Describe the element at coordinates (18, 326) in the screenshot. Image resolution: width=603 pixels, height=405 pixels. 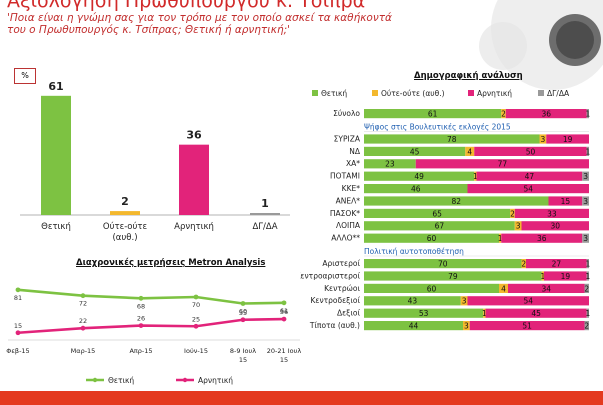
I see `point-value-label: 15` at that location.